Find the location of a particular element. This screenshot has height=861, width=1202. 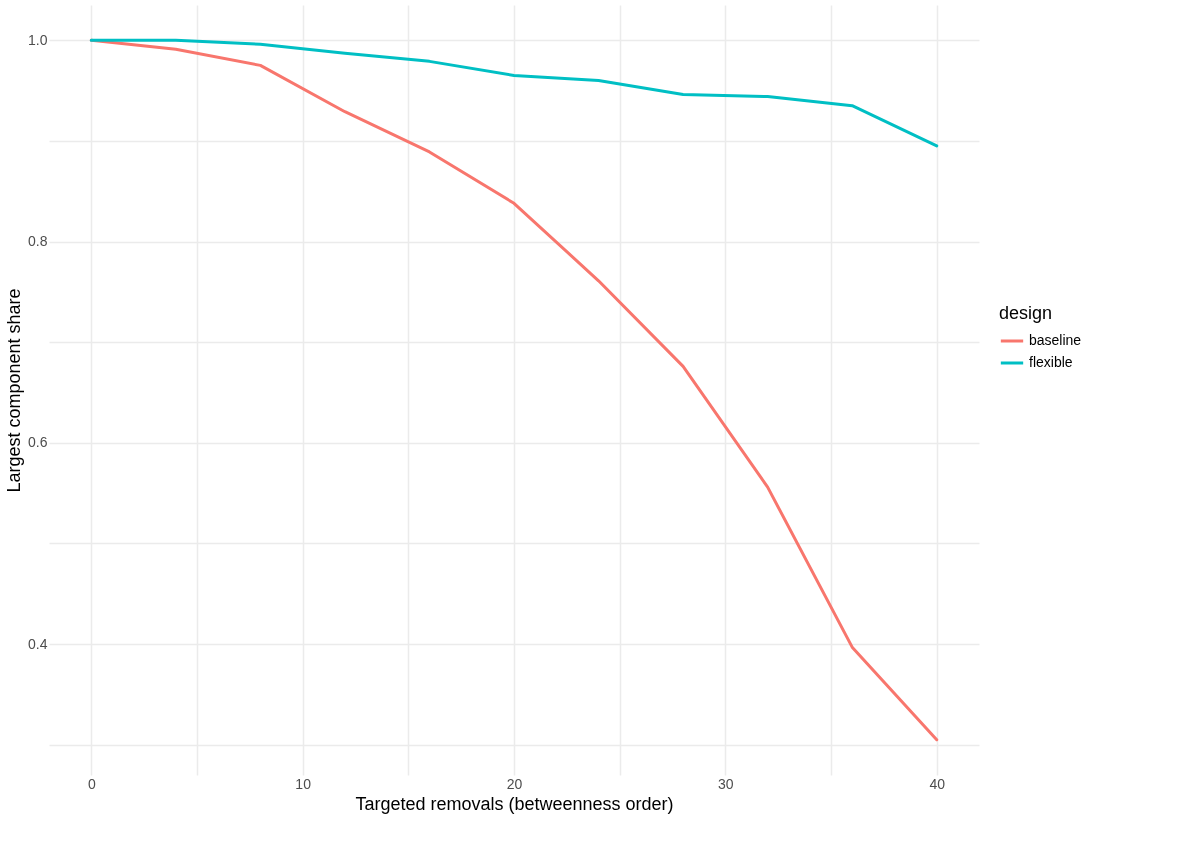

y-tick-label: 0.8 is located at coordinates (38, 241).